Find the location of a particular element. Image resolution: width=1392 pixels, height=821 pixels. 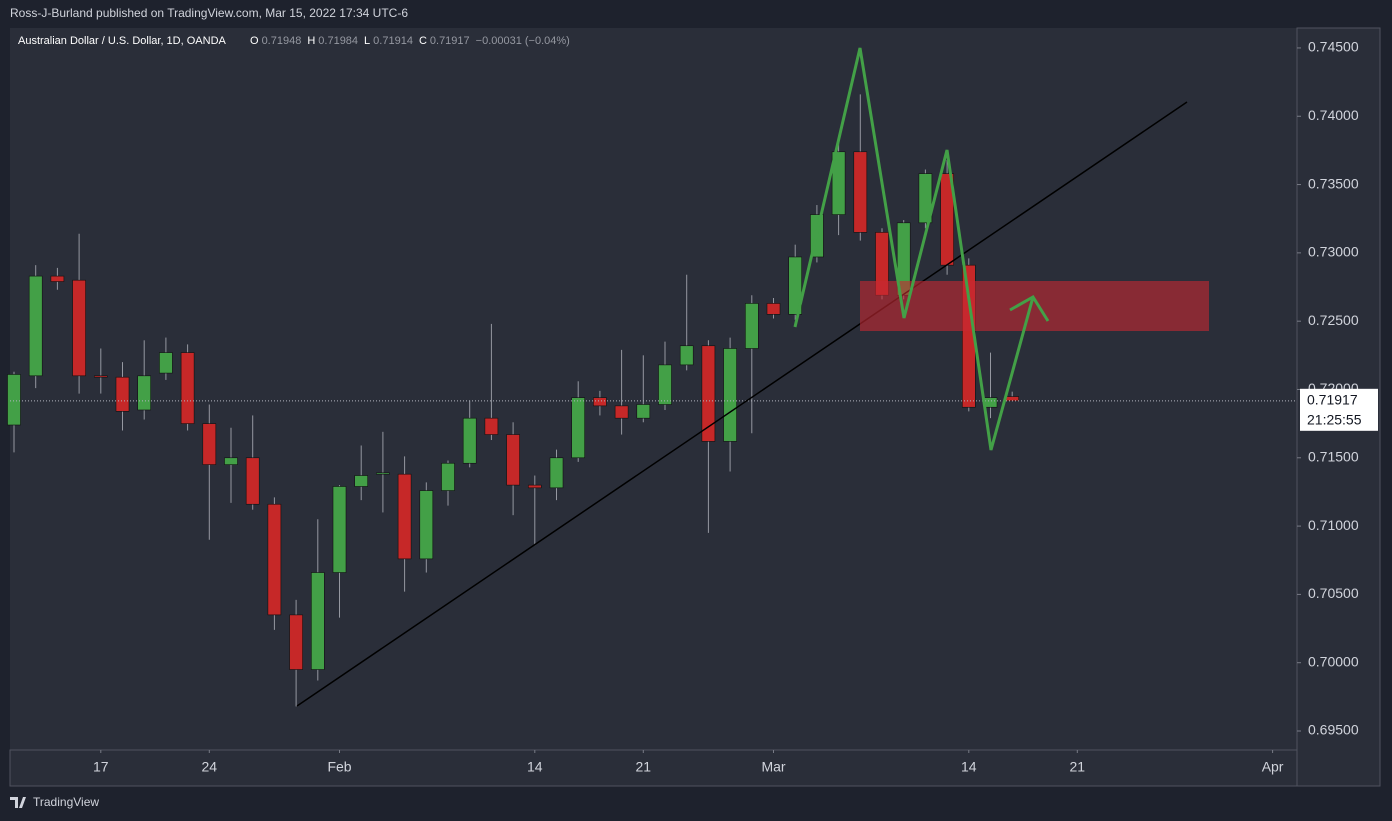

y-tick-label: 0.74000 is located at coordinates (1333, 115).